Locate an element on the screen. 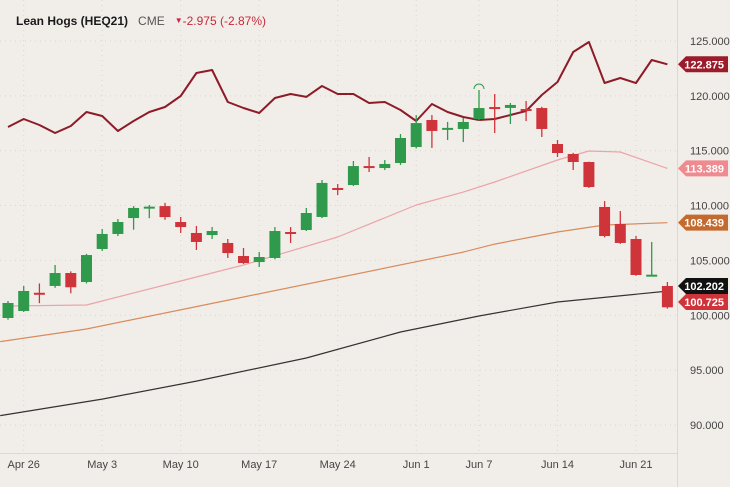 Image resolution: width=730 pixels, height=487 pixels. price-tag-black: 102.202 is located at coordinates (703, 286).